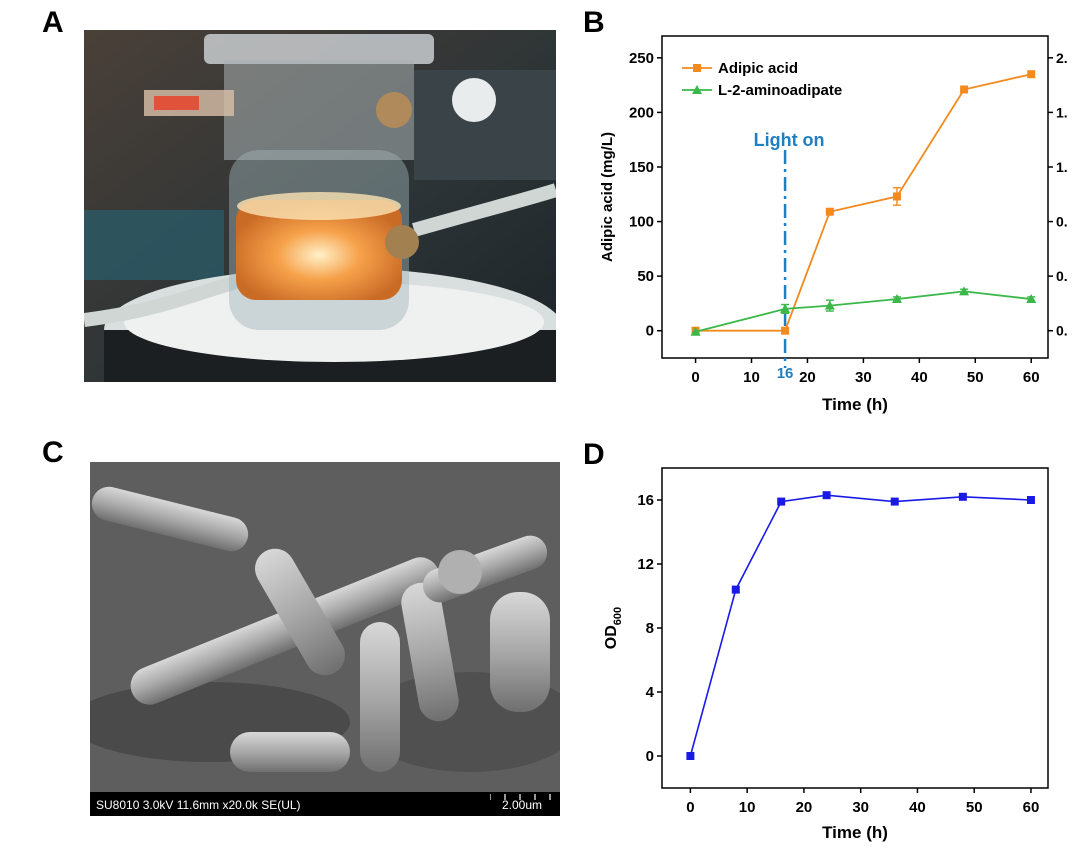 The height and width of the screenshot is (860, 1080). Describe the element at coordinates (762, 79) in the screenshot. I see `legend-b: Adipic acid L-2-aminoadipate` at that location.